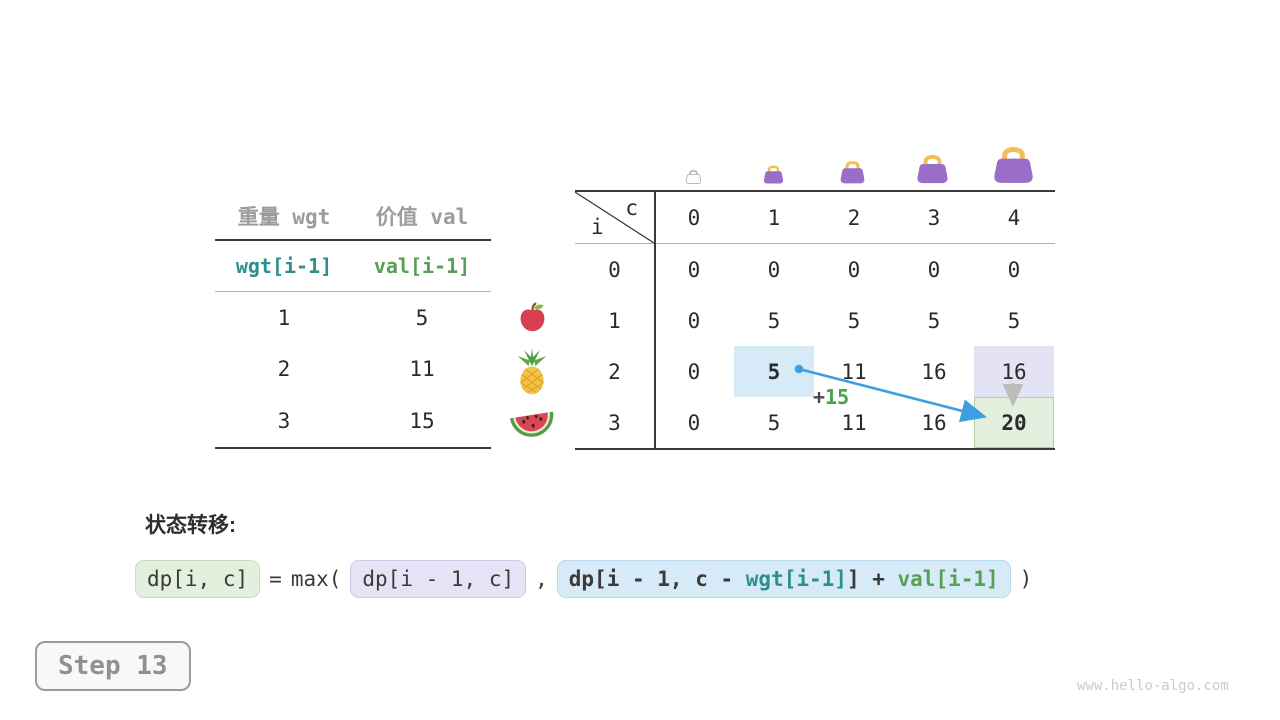 The image size is (1280, 720). I want to click on dp-cell-1-0: 0, so click(694, 320).